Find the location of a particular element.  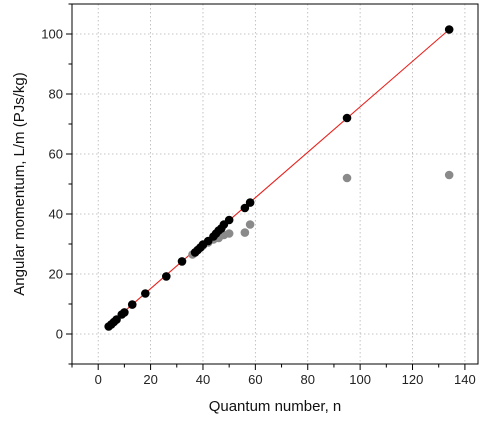

x-axis-title: Quantum number, n is located at coordinates (275, 406).